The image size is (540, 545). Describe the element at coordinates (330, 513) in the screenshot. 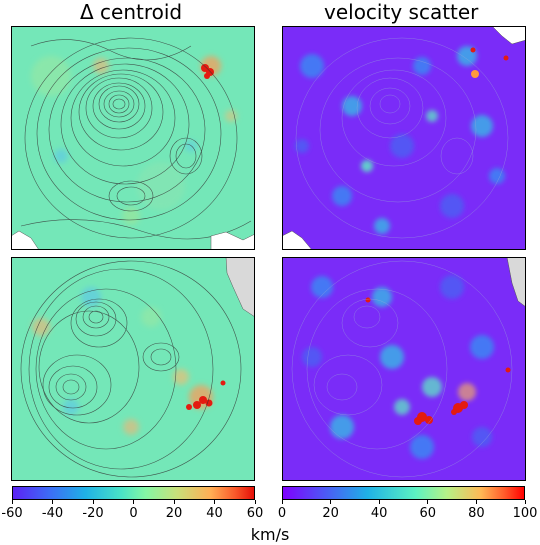

I see `colorbar-tick-label-scatter: 20` at that location.